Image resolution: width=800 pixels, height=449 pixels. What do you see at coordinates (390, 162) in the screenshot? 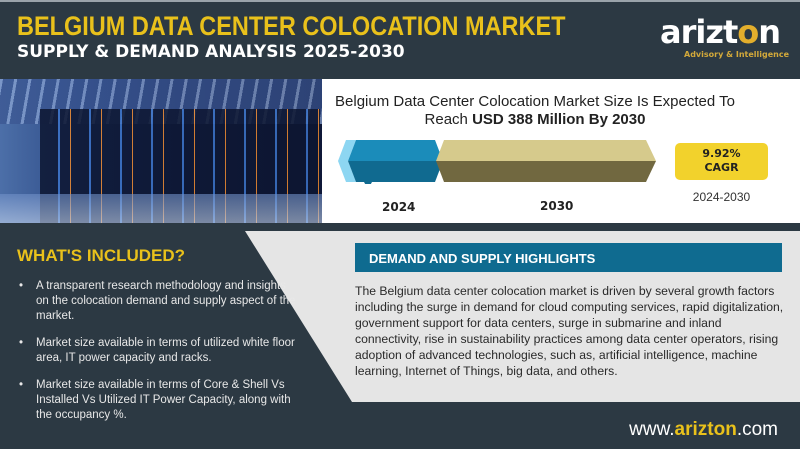
I see `bar-2024-arrow` at bounding box center [390, 162].